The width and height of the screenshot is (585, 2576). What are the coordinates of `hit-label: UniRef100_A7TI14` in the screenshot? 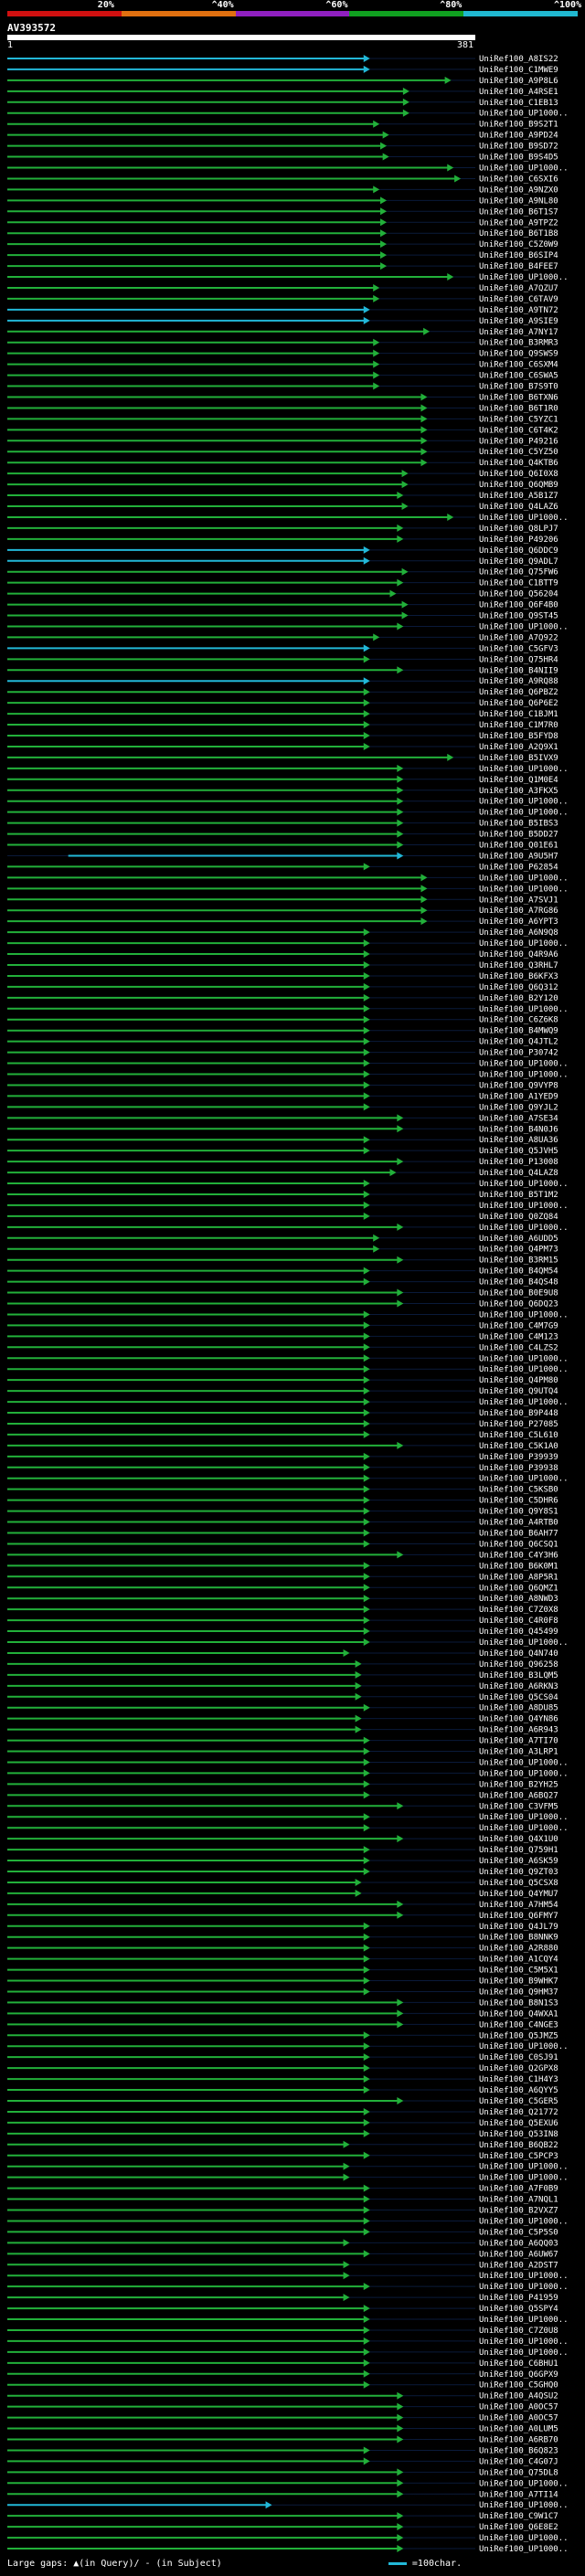 It's located at (518, 2494).